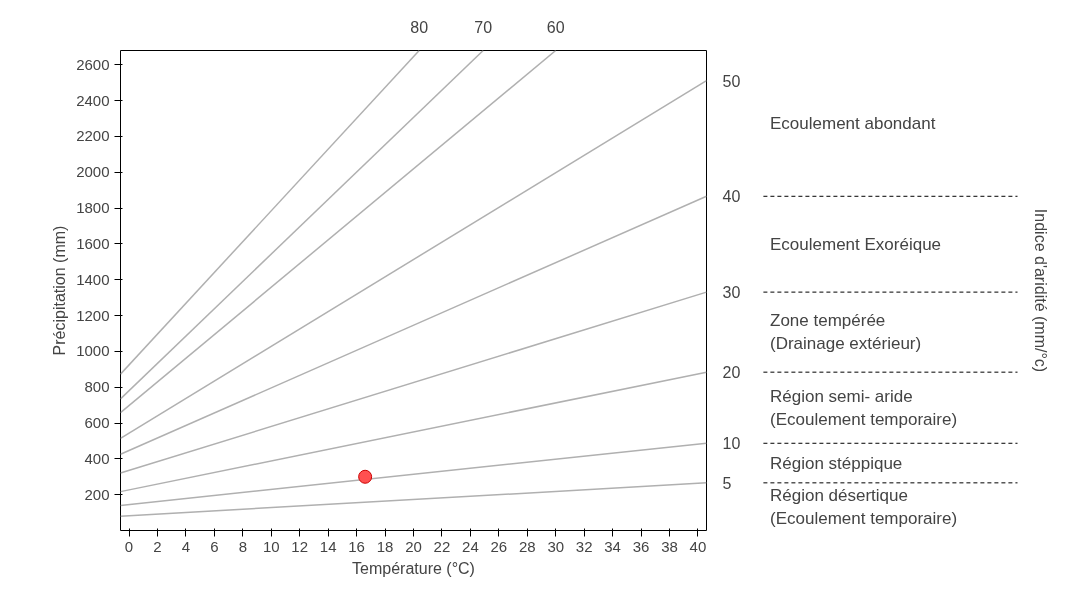 The height and width of the screenshot is (612, 1066). Describe the element at coordinates (93, 64) in the screenshot. I see `y-tick-label: 2600` at that location.